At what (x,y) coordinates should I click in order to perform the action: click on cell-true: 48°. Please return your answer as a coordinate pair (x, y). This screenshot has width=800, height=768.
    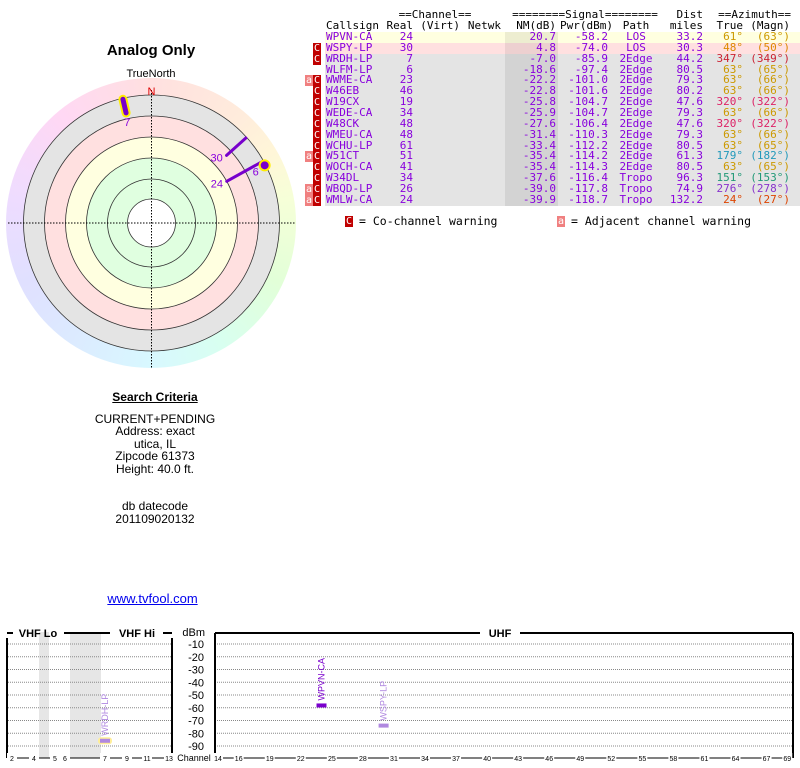
    Looking at the image, I should click on (733, 47).